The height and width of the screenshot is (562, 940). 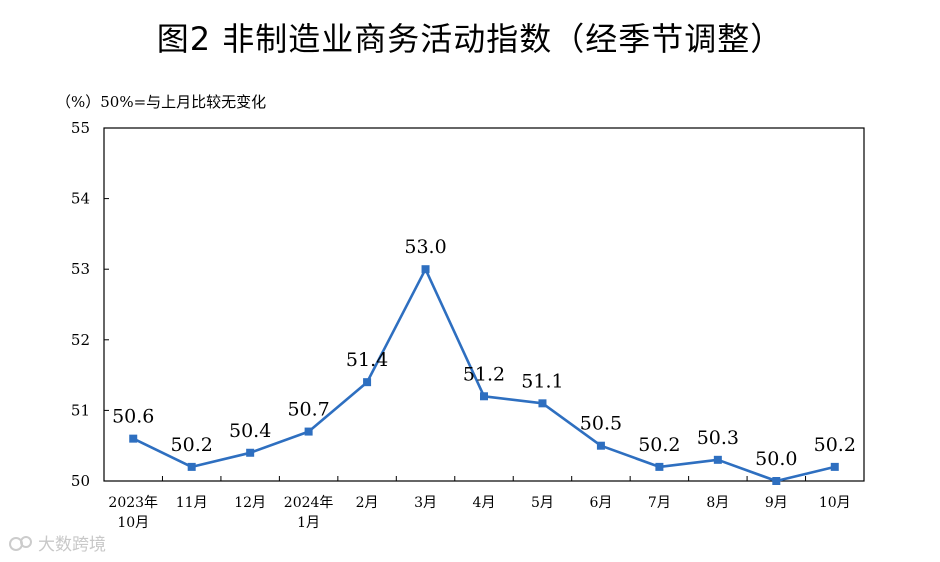 What do you see at coordinates (72, 545) in the screenshot?
I see `watermark-text: 大数跨境` at bounding box center [72, 545].